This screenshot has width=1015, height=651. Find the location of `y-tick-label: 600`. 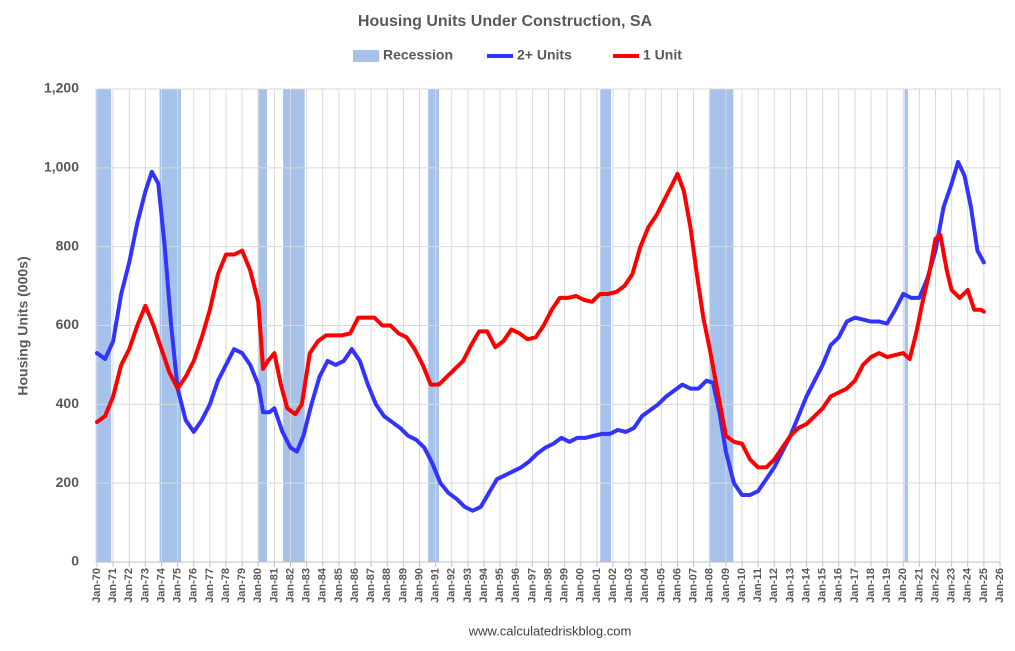

y-tick-label: 600 is located at coordinates (68, 324).